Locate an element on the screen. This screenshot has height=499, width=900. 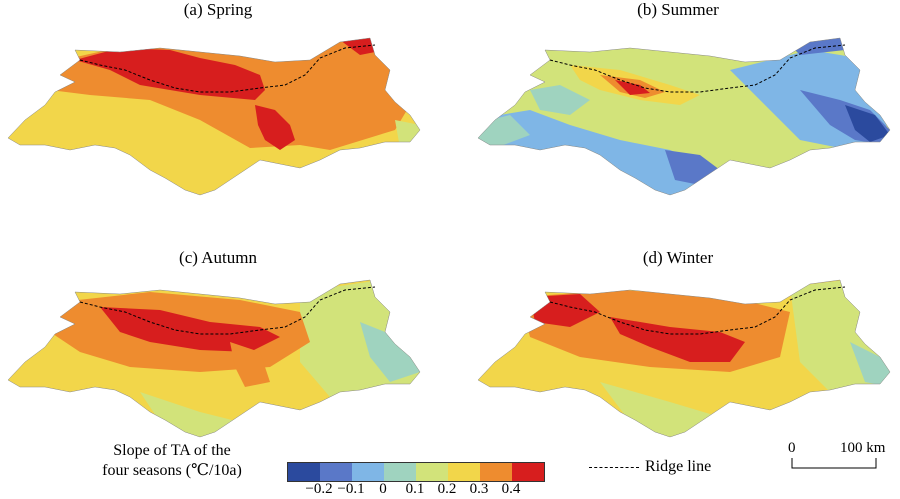
panel-title-summer: (b) Summer is located at coordinates (678, 9).